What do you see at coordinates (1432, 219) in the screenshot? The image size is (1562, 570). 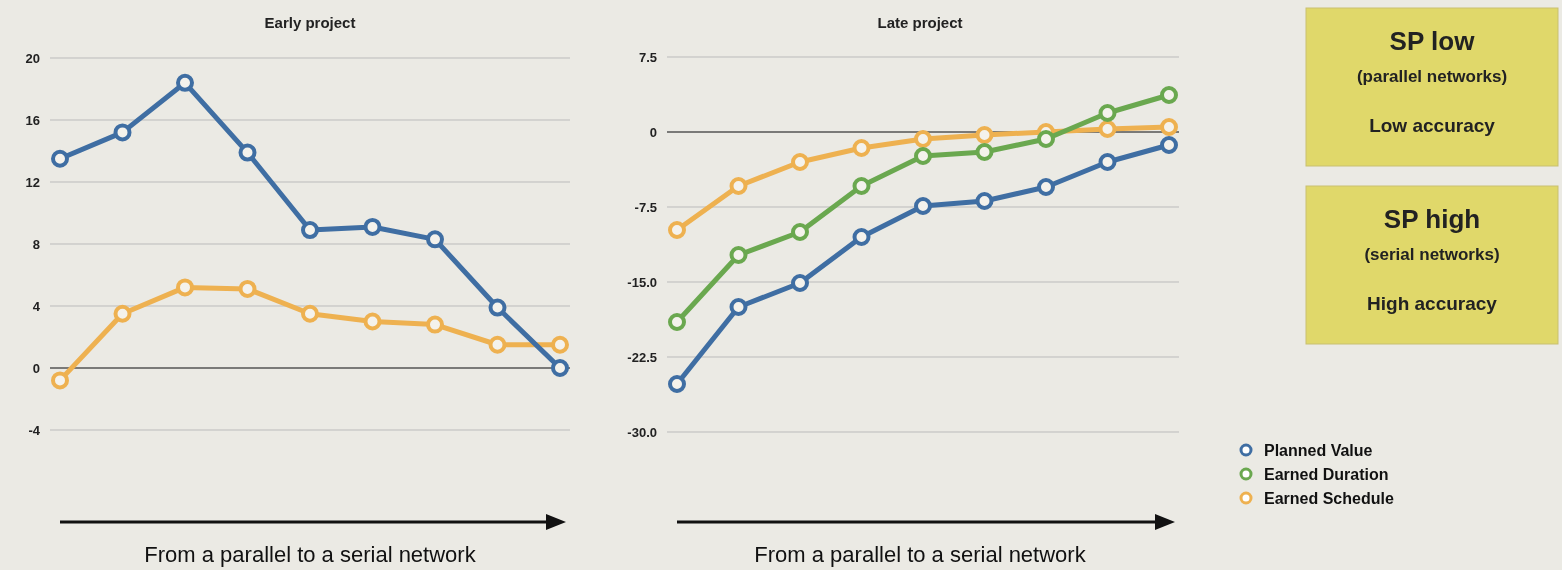 I see `text: SP high` at bounding box center [1432, 219].